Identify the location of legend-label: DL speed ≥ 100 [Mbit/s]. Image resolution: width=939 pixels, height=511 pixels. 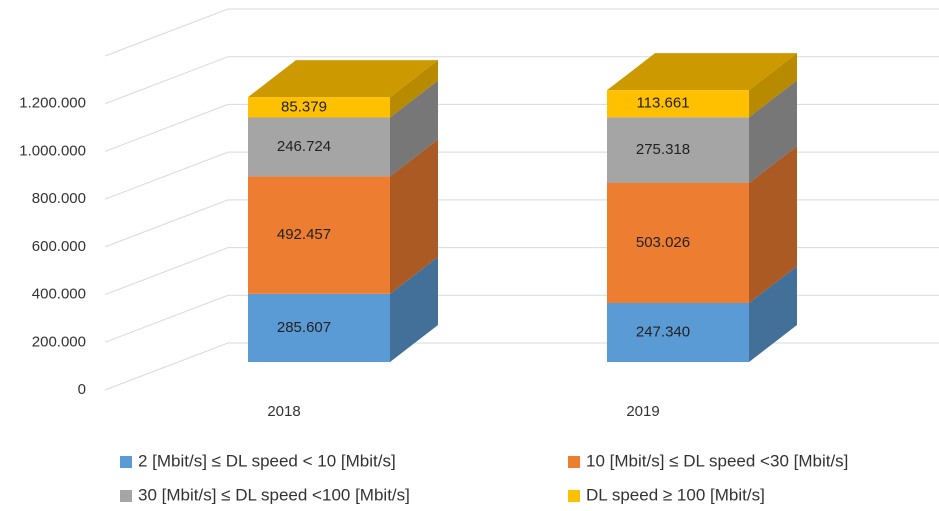
(675, 494).